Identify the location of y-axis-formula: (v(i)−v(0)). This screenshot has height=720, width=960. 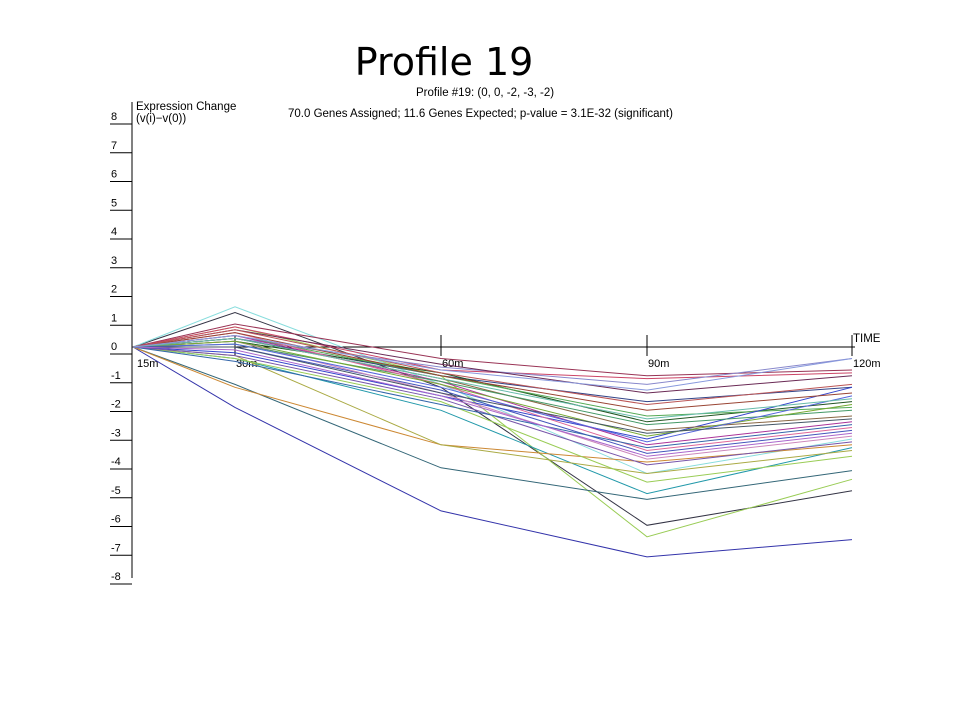
(161, 119).